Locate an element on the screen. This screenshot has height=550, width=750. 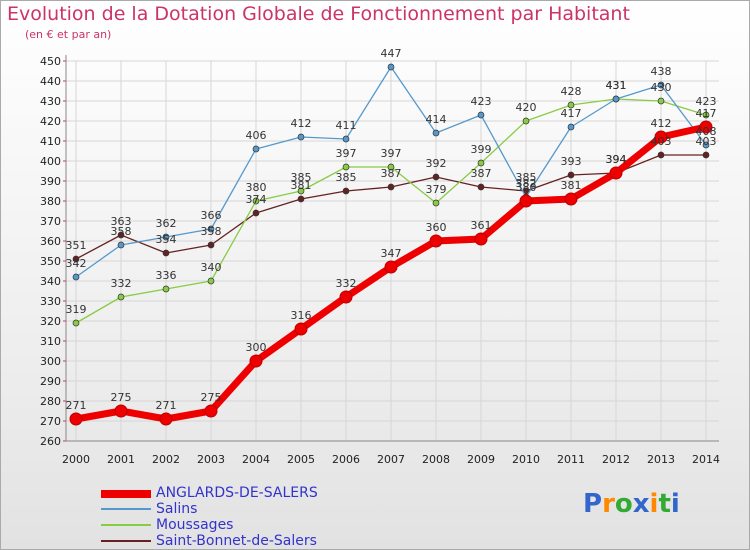
x-tick-label: 2001 is located at coordinates (121, 459).